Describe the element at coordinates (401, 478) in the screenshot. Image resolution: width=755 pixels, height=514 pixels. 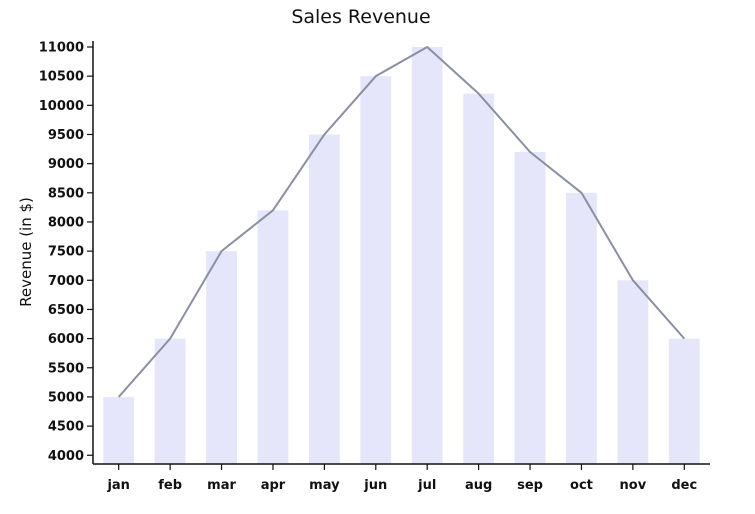
I see `x-axis: jan feb mar apr may jun jul aug sep oct nov dec` at that location.